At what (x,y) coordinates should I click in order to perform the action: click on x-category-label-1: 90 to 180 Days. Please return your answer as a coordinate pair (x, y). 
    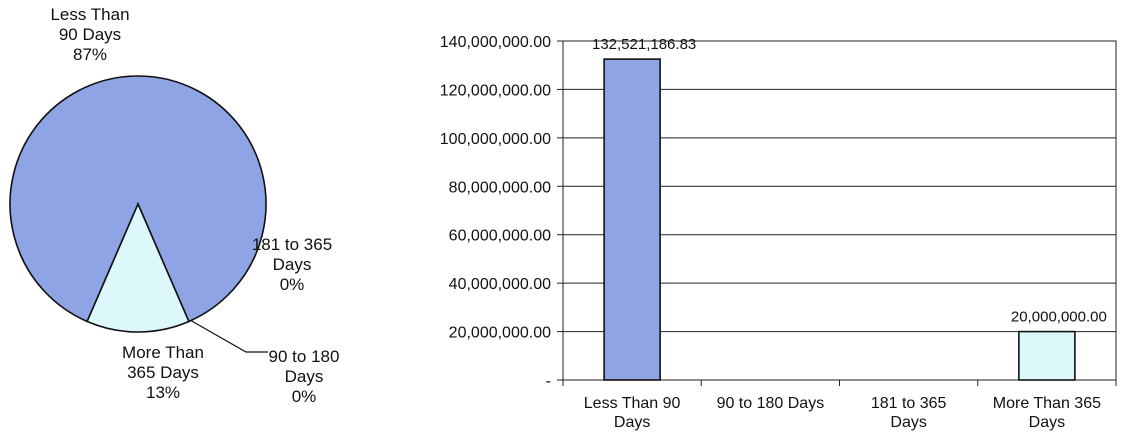
    Looking at the image, I should click on (771, 403).